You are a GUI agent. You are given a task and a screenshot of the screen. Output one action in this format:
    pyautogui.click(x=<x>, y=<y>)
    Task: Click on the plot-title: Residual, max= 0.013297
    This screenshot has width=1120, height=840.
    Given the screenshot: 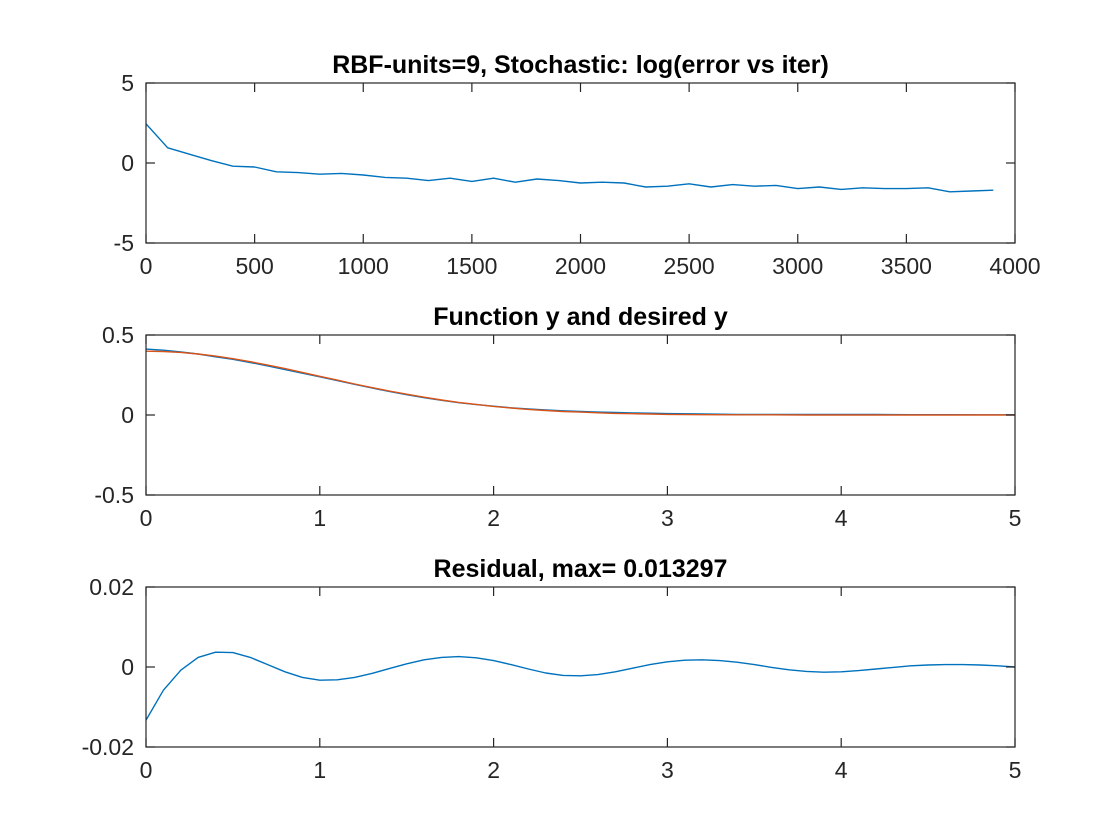 What is the action you would take?
    pyautogui.click(x=581, y=569)
    